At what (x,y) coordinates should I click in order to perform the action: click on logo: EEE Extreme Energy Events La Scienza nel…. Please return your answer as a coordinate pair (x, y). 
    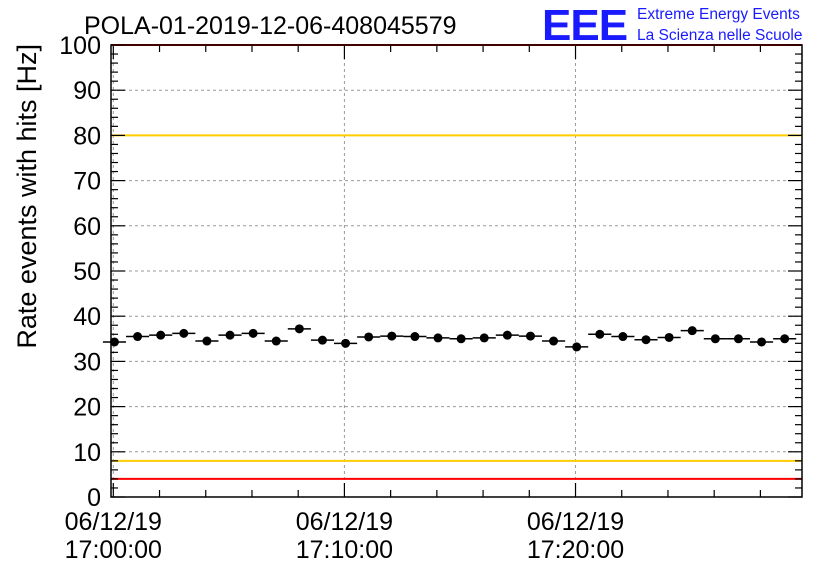
    Looking at the image, I should click on (672, 25).